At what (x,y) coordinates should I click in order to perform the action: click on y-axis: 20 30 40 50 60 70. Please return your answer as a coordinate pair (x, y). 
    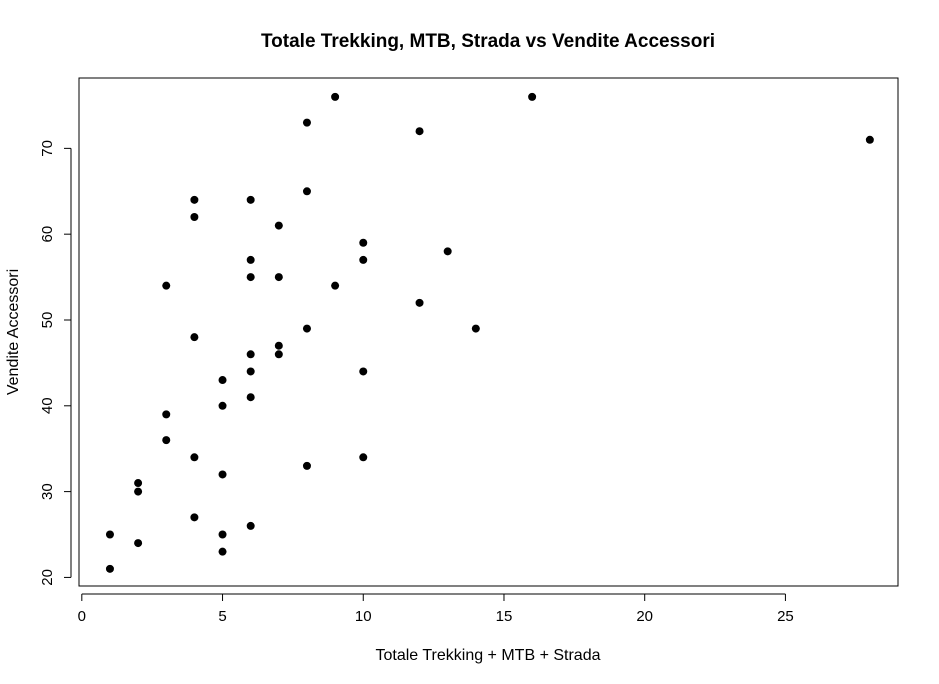
    Looking at the image, I should click on (55, 363).